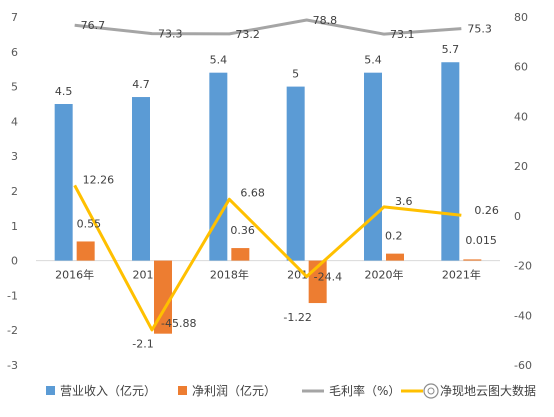 The width and height of the screenshot is (554, 417). Describe the element at coordinates (364, 390) in the screenshot. I see `legend-label-gross-margin: 毛利率（%）` at that location.